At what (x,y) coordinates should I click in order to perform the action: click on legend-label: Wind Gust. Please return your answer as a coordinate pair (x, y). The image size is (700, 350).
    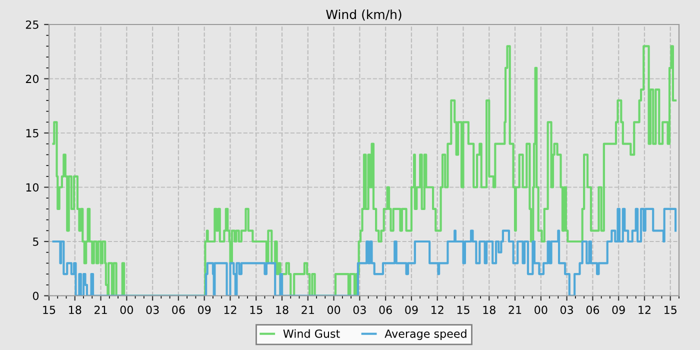
    Looking at the image, I should click on (311, 333).